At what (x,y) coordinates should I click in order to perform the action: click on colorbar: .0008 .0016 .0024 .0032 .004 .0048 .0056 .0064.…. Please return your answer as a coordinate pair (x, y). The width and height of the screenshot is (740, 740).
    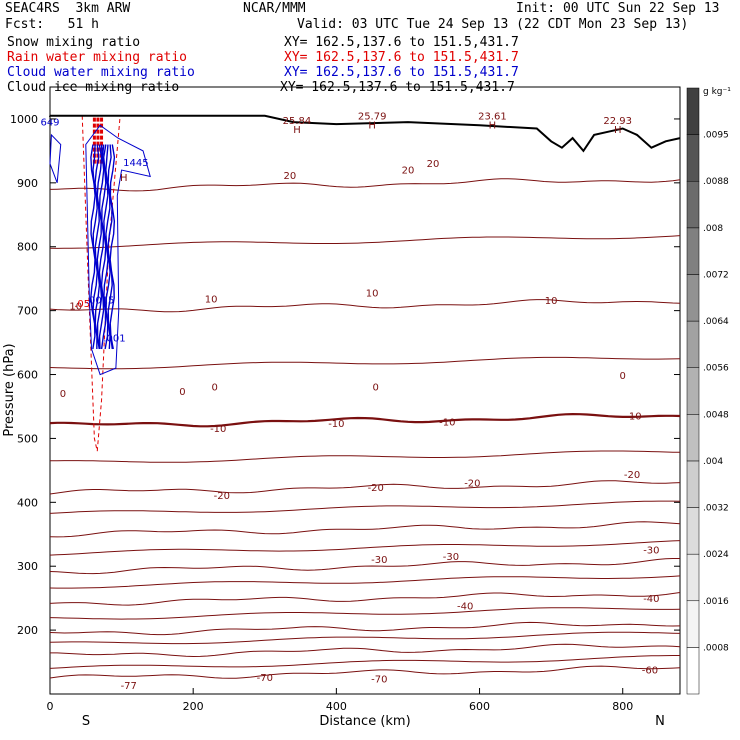
    Looking at the image, I should click on (707, 391).